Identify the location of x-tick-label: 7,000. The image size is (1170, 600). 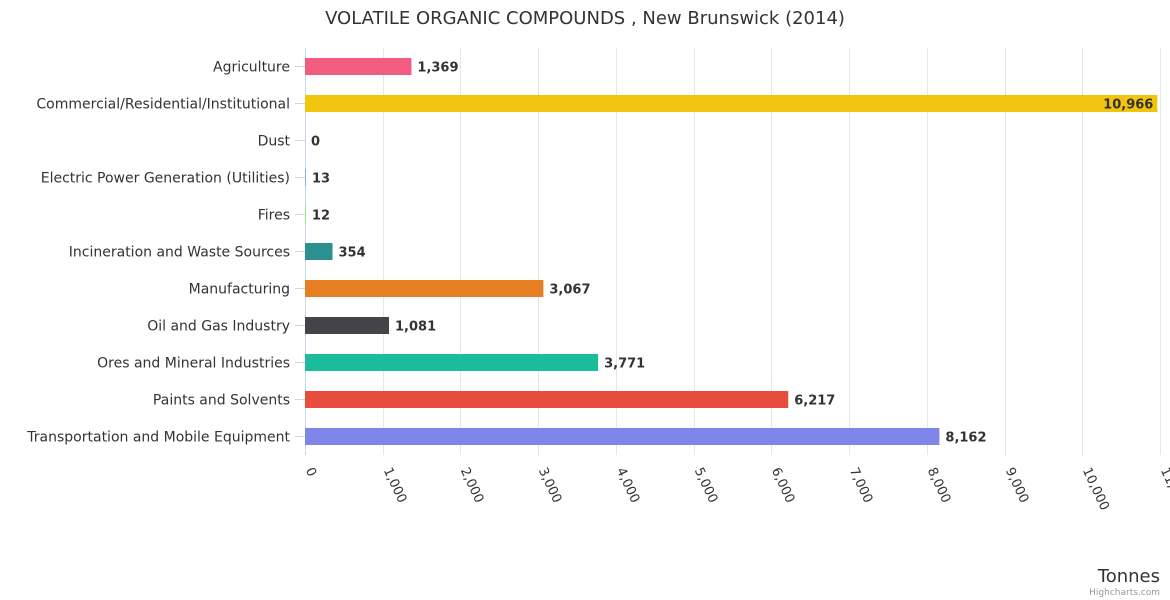
(860, 485).